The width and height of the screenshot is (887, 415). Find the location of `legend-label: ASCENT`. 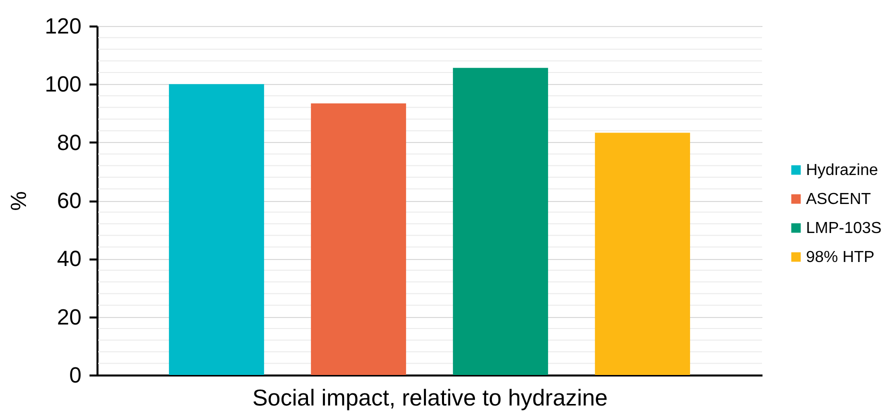

legend-label: ASCENT is located at coordinates (839, 199).